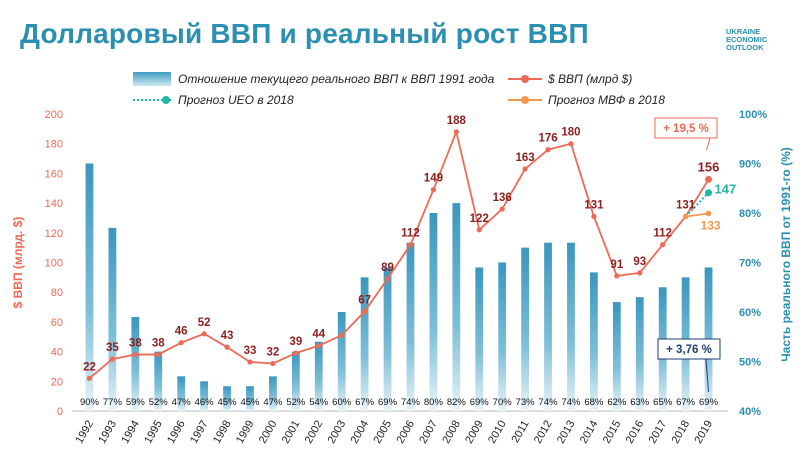  I want to click on gdp-point-2003, so click(342, 335).